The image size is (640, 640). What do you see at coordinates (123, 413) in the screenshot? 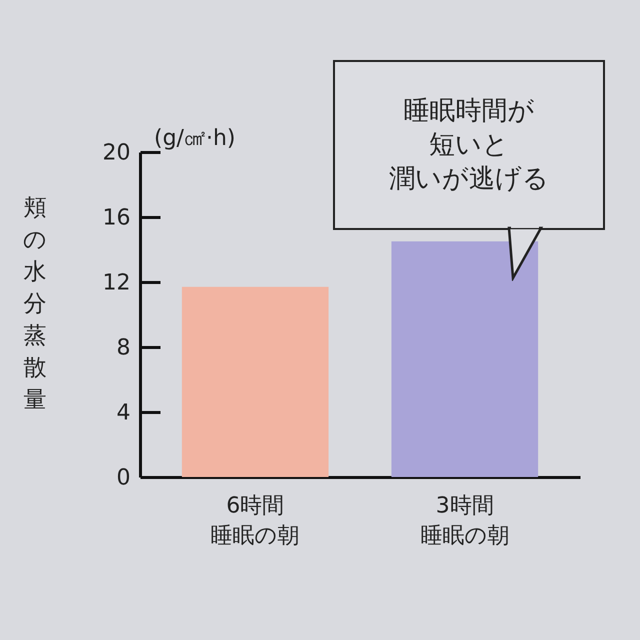
I see `y-tick-label: 4` at bounding box center [123, 413].